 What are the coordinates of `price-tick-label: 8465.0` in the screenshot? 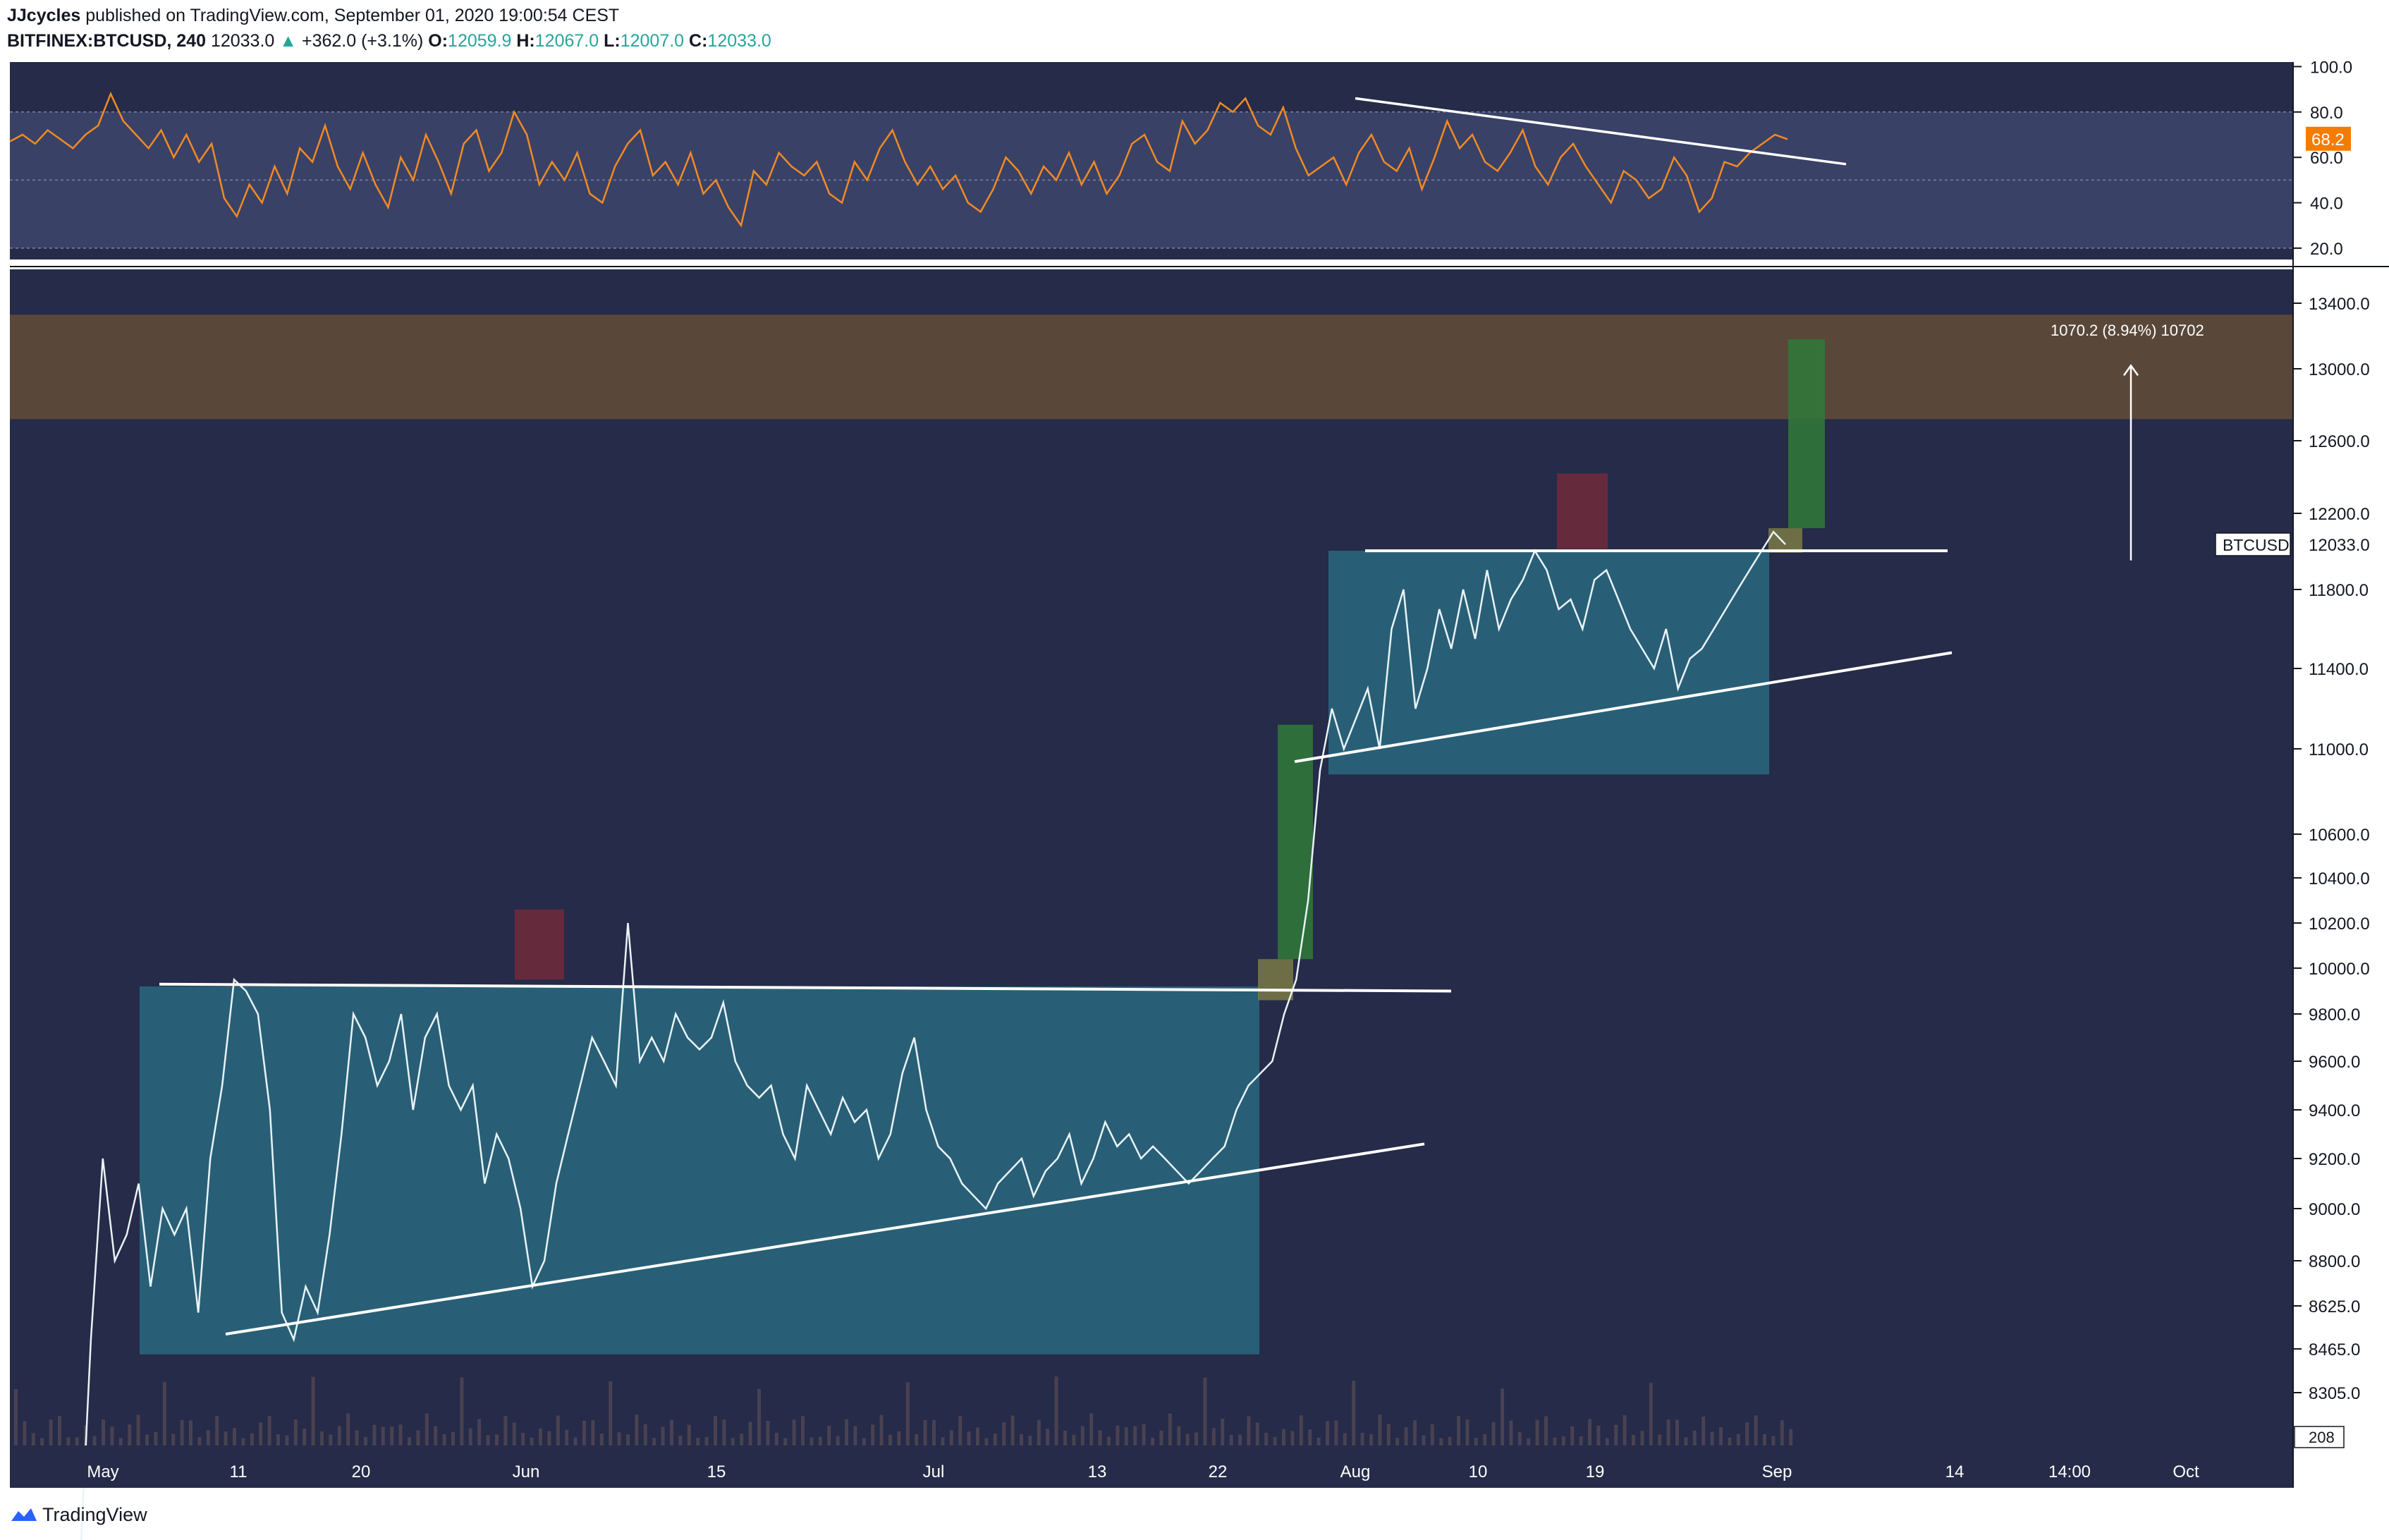 It's located at (2334, 1350).